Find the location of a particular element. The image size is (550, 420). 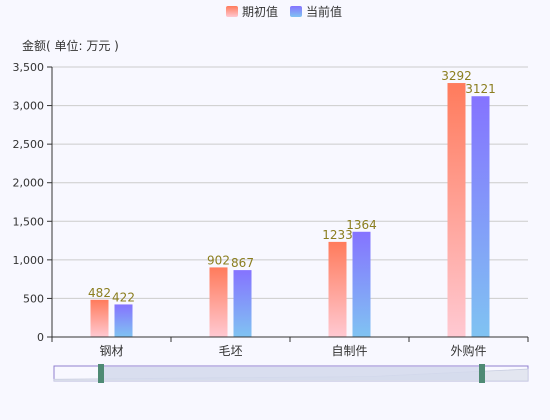

y-axis-ticks: 0 500 1,000 1,500 2,000 2,500 3,000 3,500 is located at coordinates (33, 202).